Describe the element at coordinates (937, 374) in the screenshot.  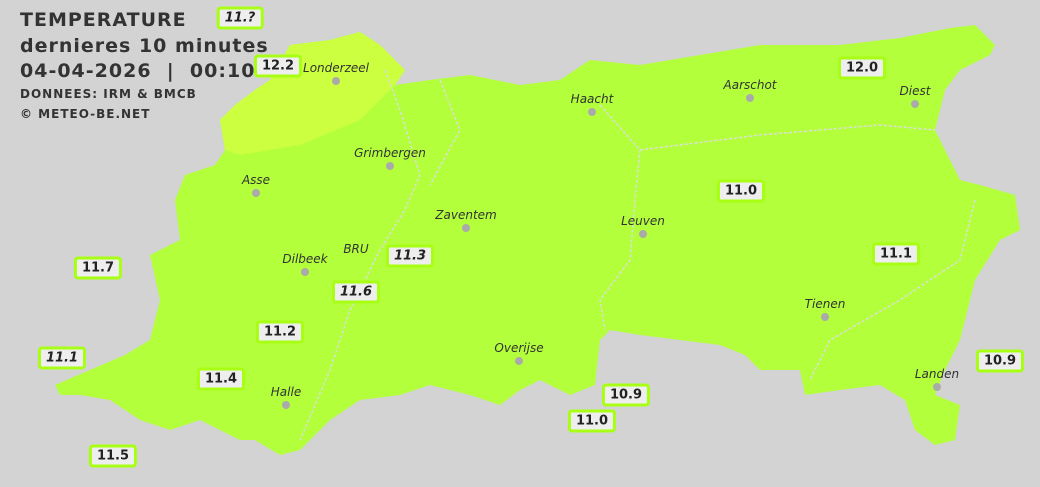
I see `city-label: Landen` at that location.